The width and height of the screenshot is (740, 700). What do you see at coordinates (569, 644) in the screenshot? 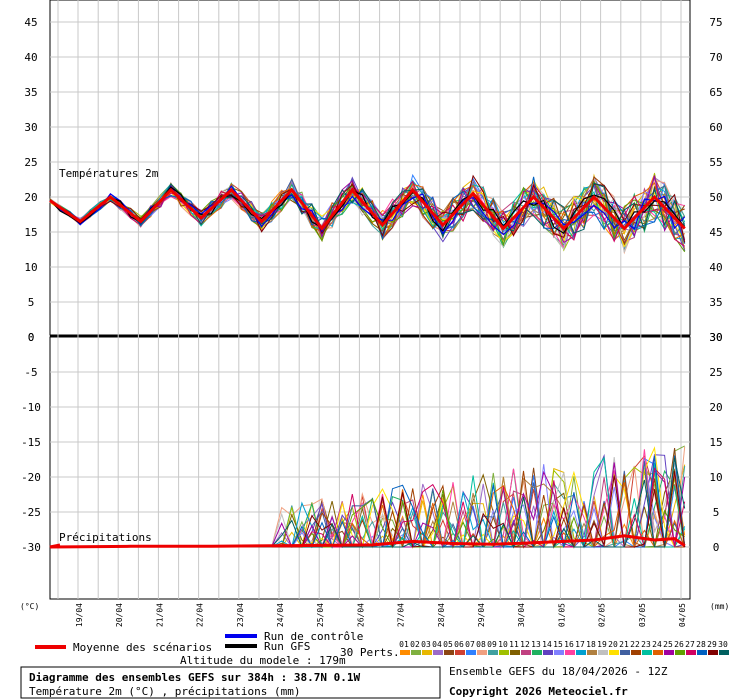
I see `pert-legend-label: 16` at bounding box center [569, 644].